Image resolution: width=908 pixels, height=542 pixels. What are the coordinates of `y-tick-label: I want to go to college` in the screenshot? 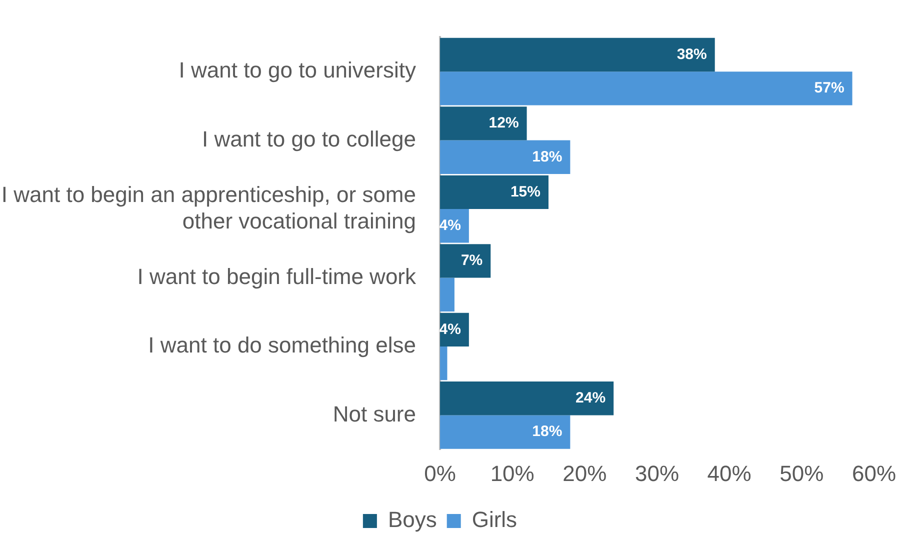 It's located at (309, 139).